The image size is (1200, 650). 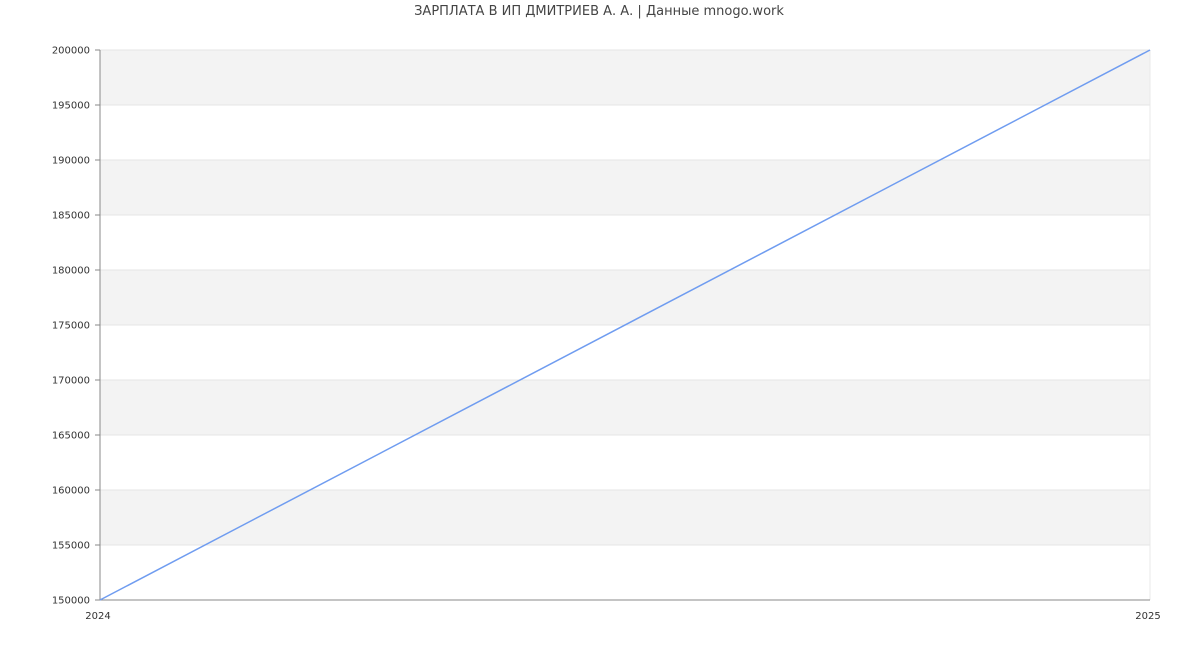 I want to click on y-tick-label: 200000, so click(x=71, y=51).